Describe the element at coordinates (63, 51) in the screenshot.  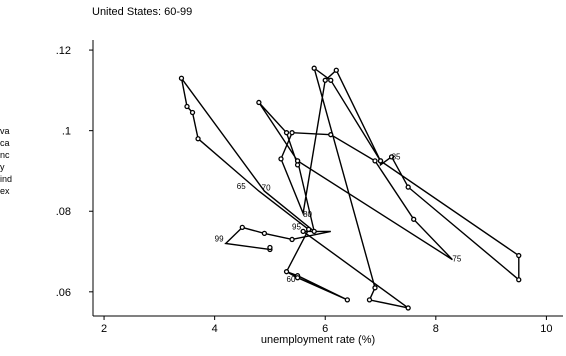
I see `y-tick-label: .12` at that location.